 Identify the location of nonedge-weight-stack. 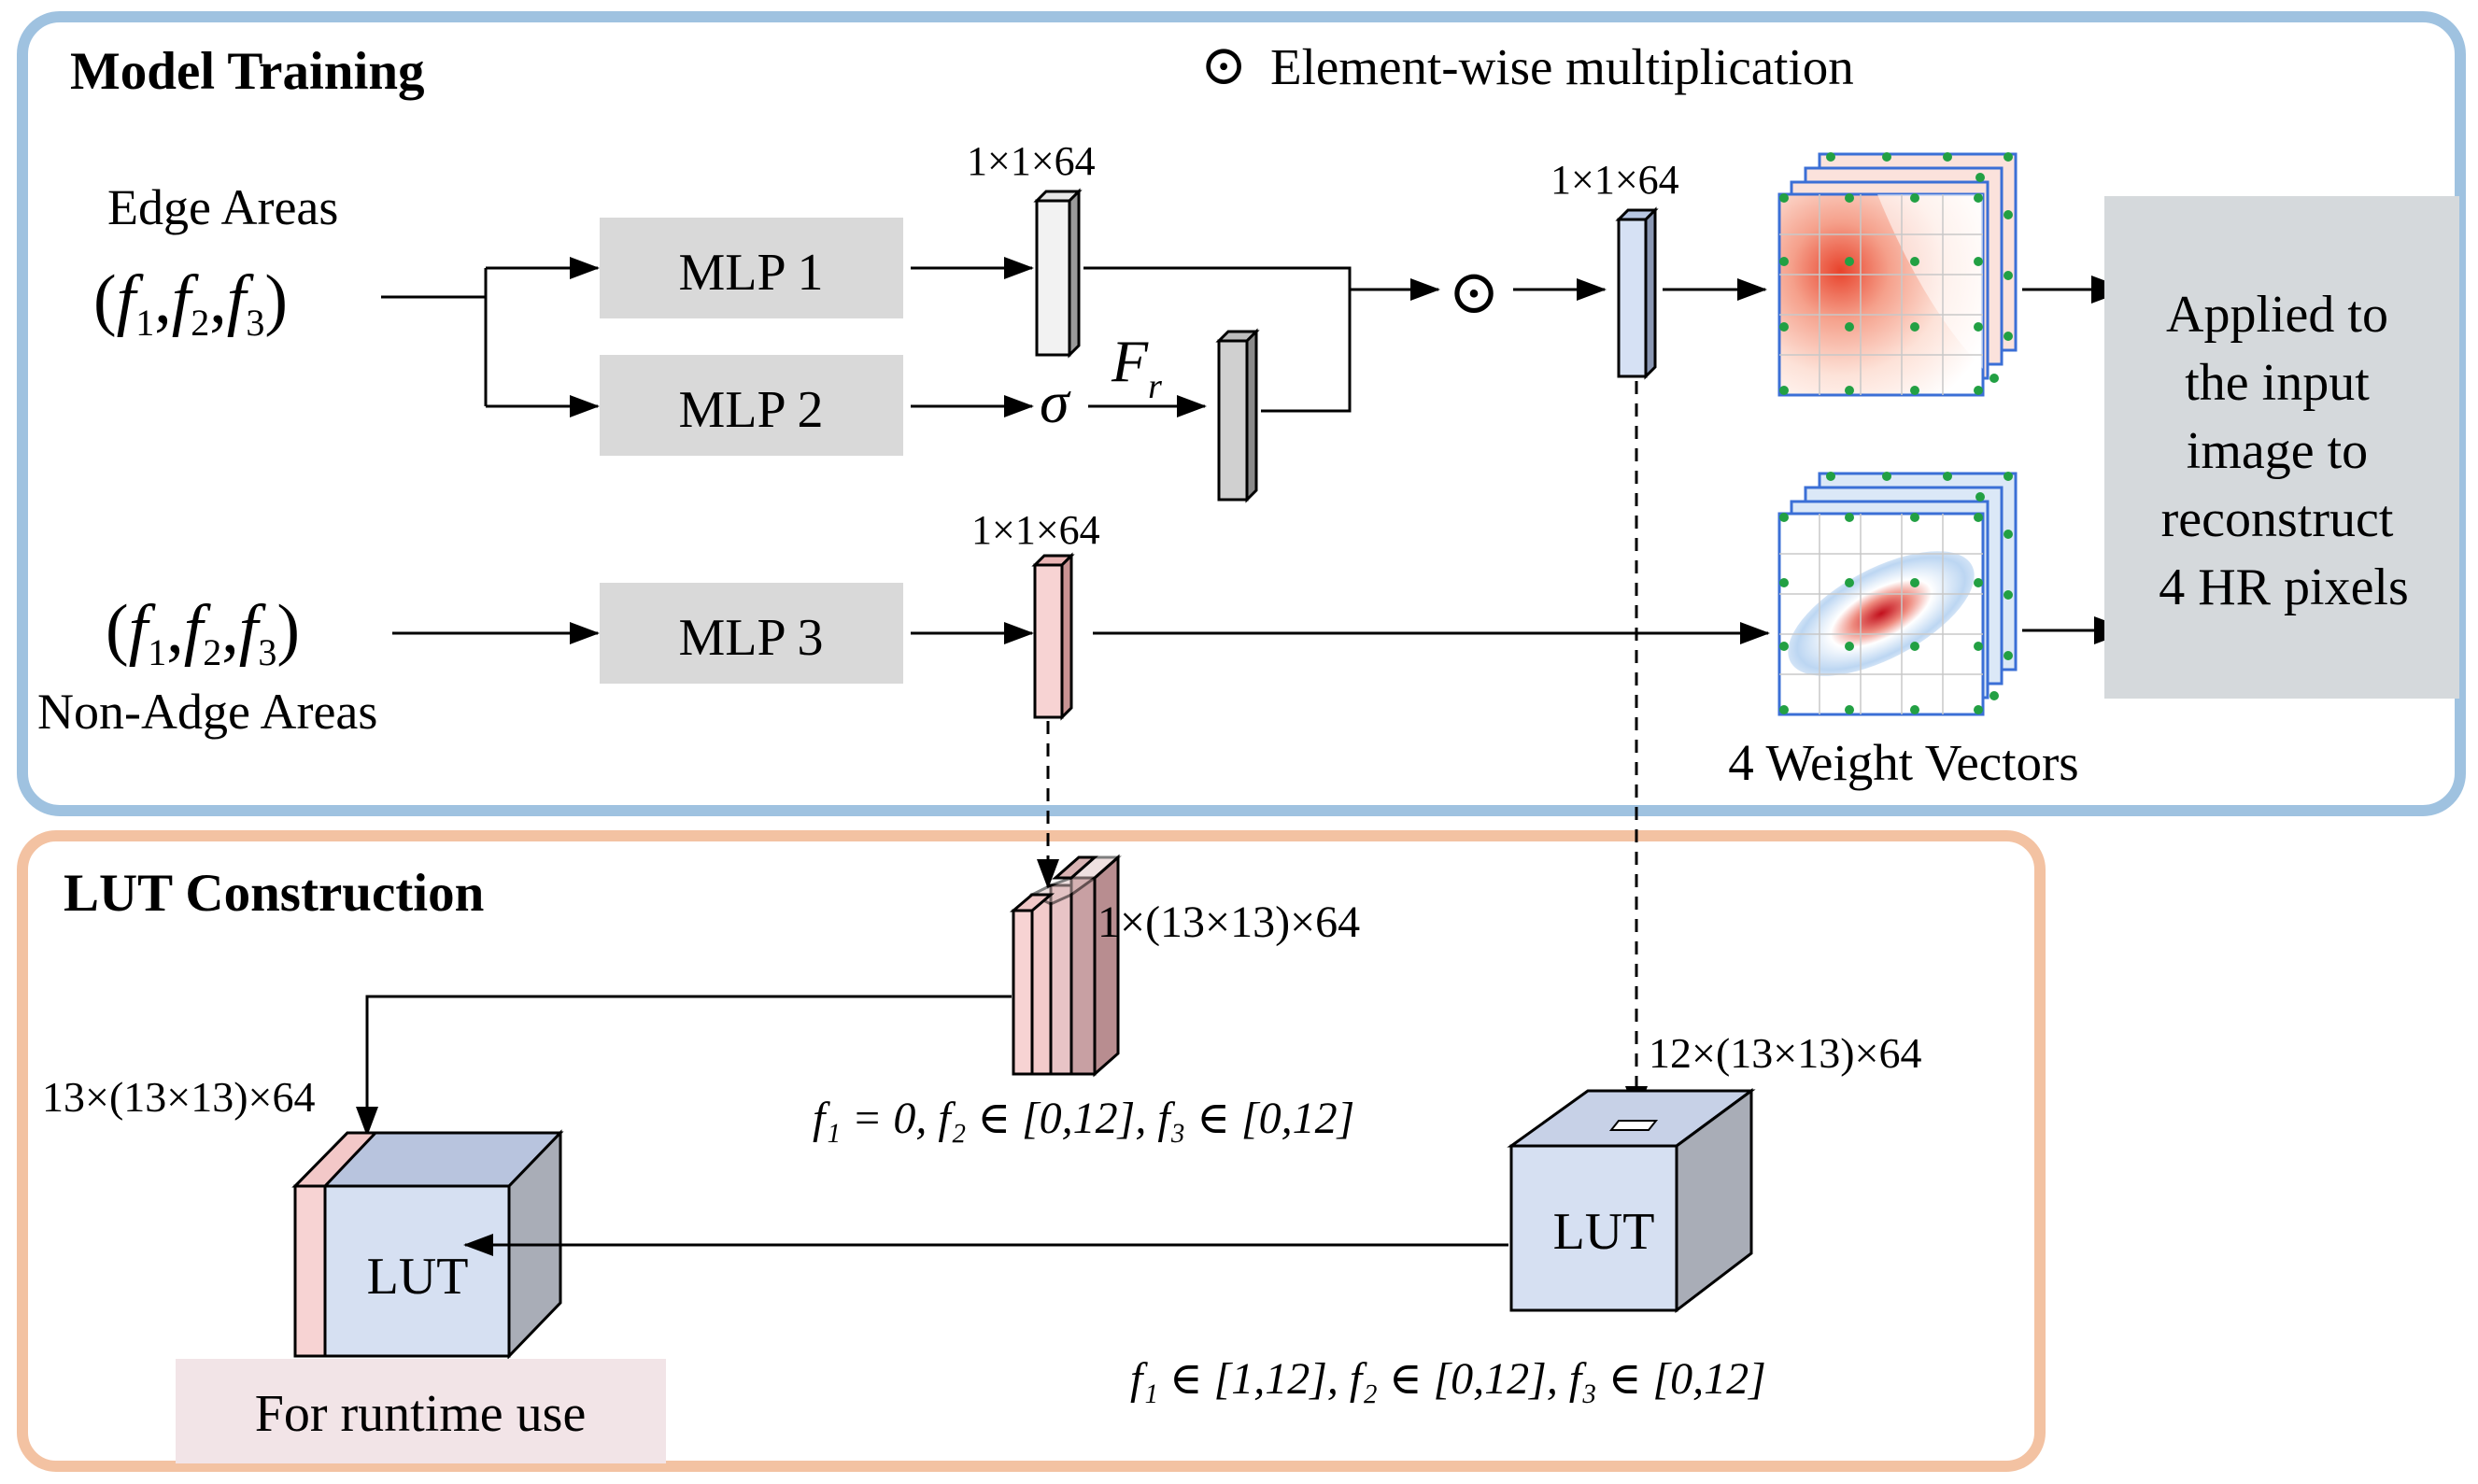
(1897, 594).